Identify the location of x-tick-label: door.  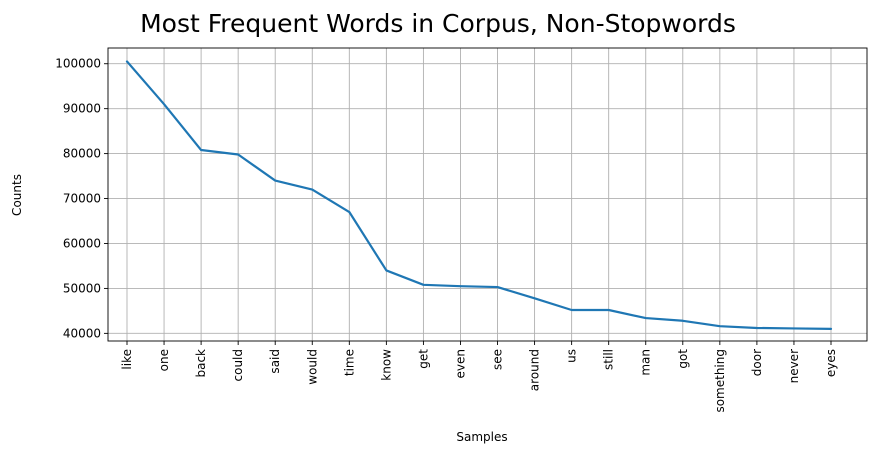
(757, 362).